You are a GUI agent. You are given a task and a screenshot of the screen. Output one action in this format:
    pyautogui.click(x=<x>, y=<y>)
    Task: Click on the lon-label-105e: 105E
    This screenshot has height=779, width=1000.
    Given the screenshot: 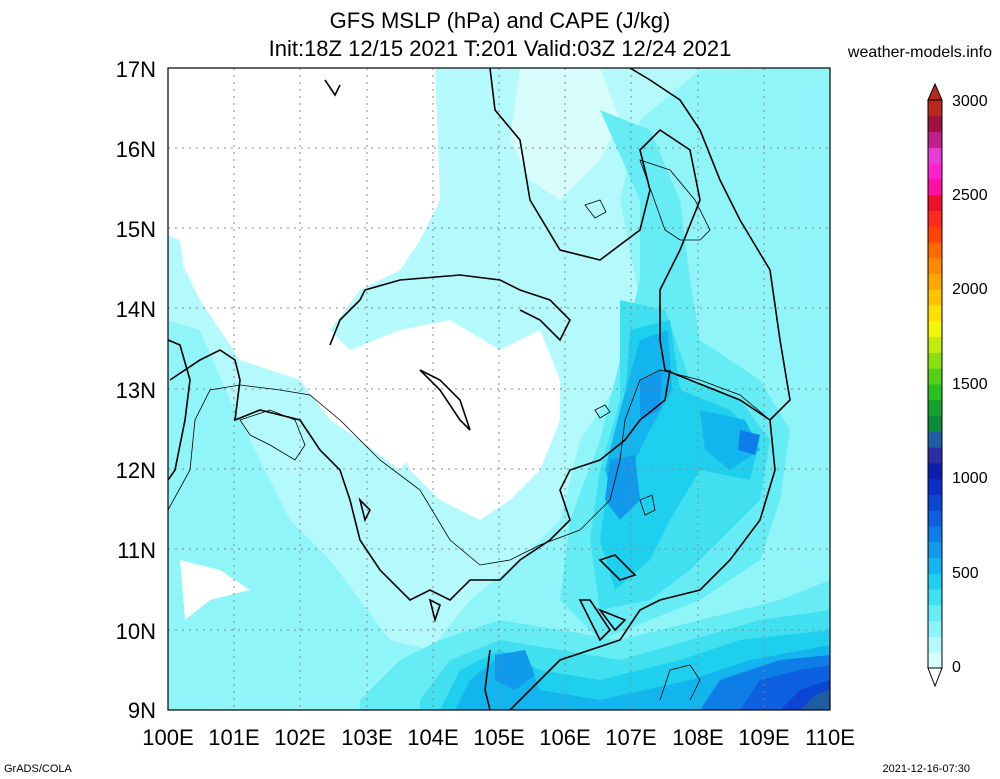 What is the action you would take?
    pyautogui.click(x=499, y=737)
    